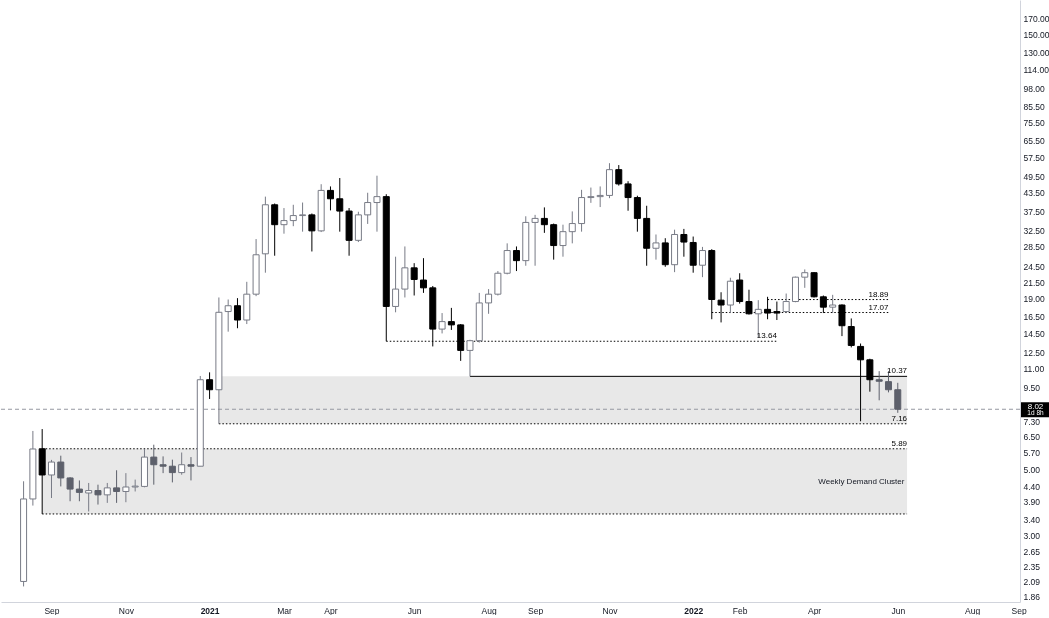 This screenshot has width=1049, height=618. Describe the element at coordinates (1032, 470) in the screenshot. I see `y-tick-label: 5.00` at that location.